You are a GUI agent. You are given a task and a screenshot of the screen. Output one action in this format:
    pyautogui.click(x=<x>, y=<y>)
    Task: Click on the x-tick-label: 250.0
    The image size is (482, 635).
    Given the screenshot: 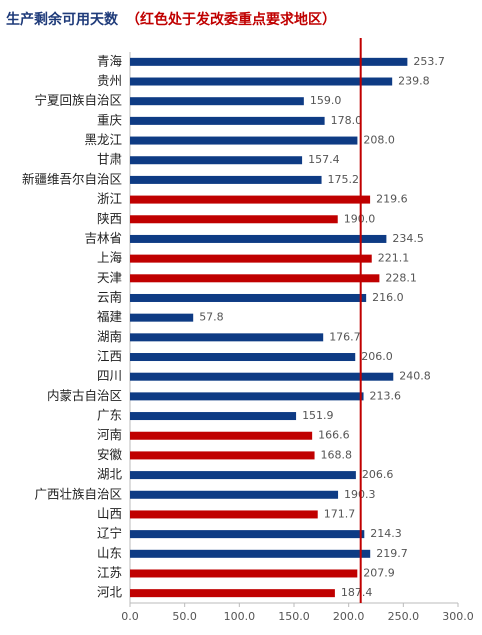 What is the action you would take?
    pyautogui.click(x=404, y=616)
    